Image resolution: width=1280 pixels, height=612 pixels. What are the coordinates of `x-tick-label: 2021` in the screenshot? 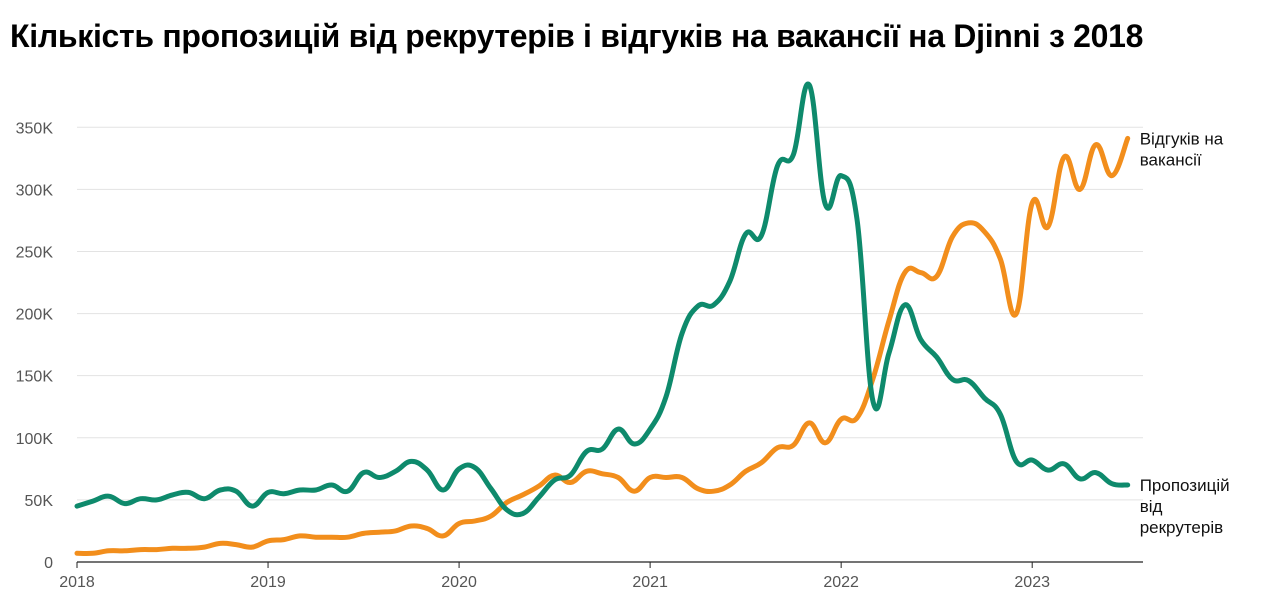 It's located at (650, 582).